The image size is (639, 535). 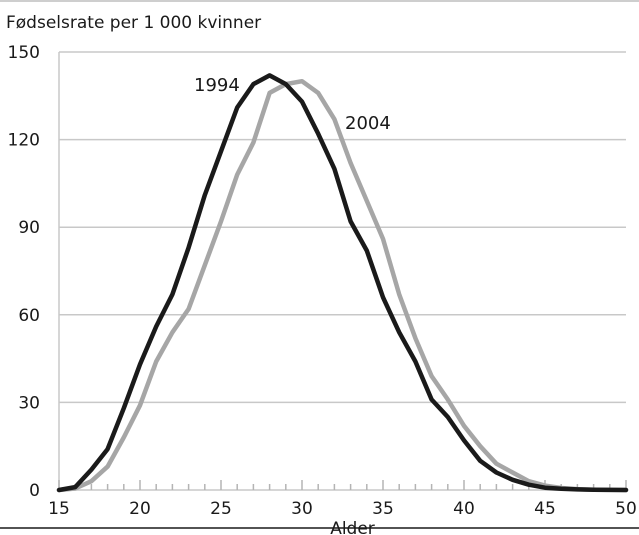 What do you see at coordinates (217, 85) in the screenshot?
I see `series-label-1994: 1994` at bounding box center [217, 85].